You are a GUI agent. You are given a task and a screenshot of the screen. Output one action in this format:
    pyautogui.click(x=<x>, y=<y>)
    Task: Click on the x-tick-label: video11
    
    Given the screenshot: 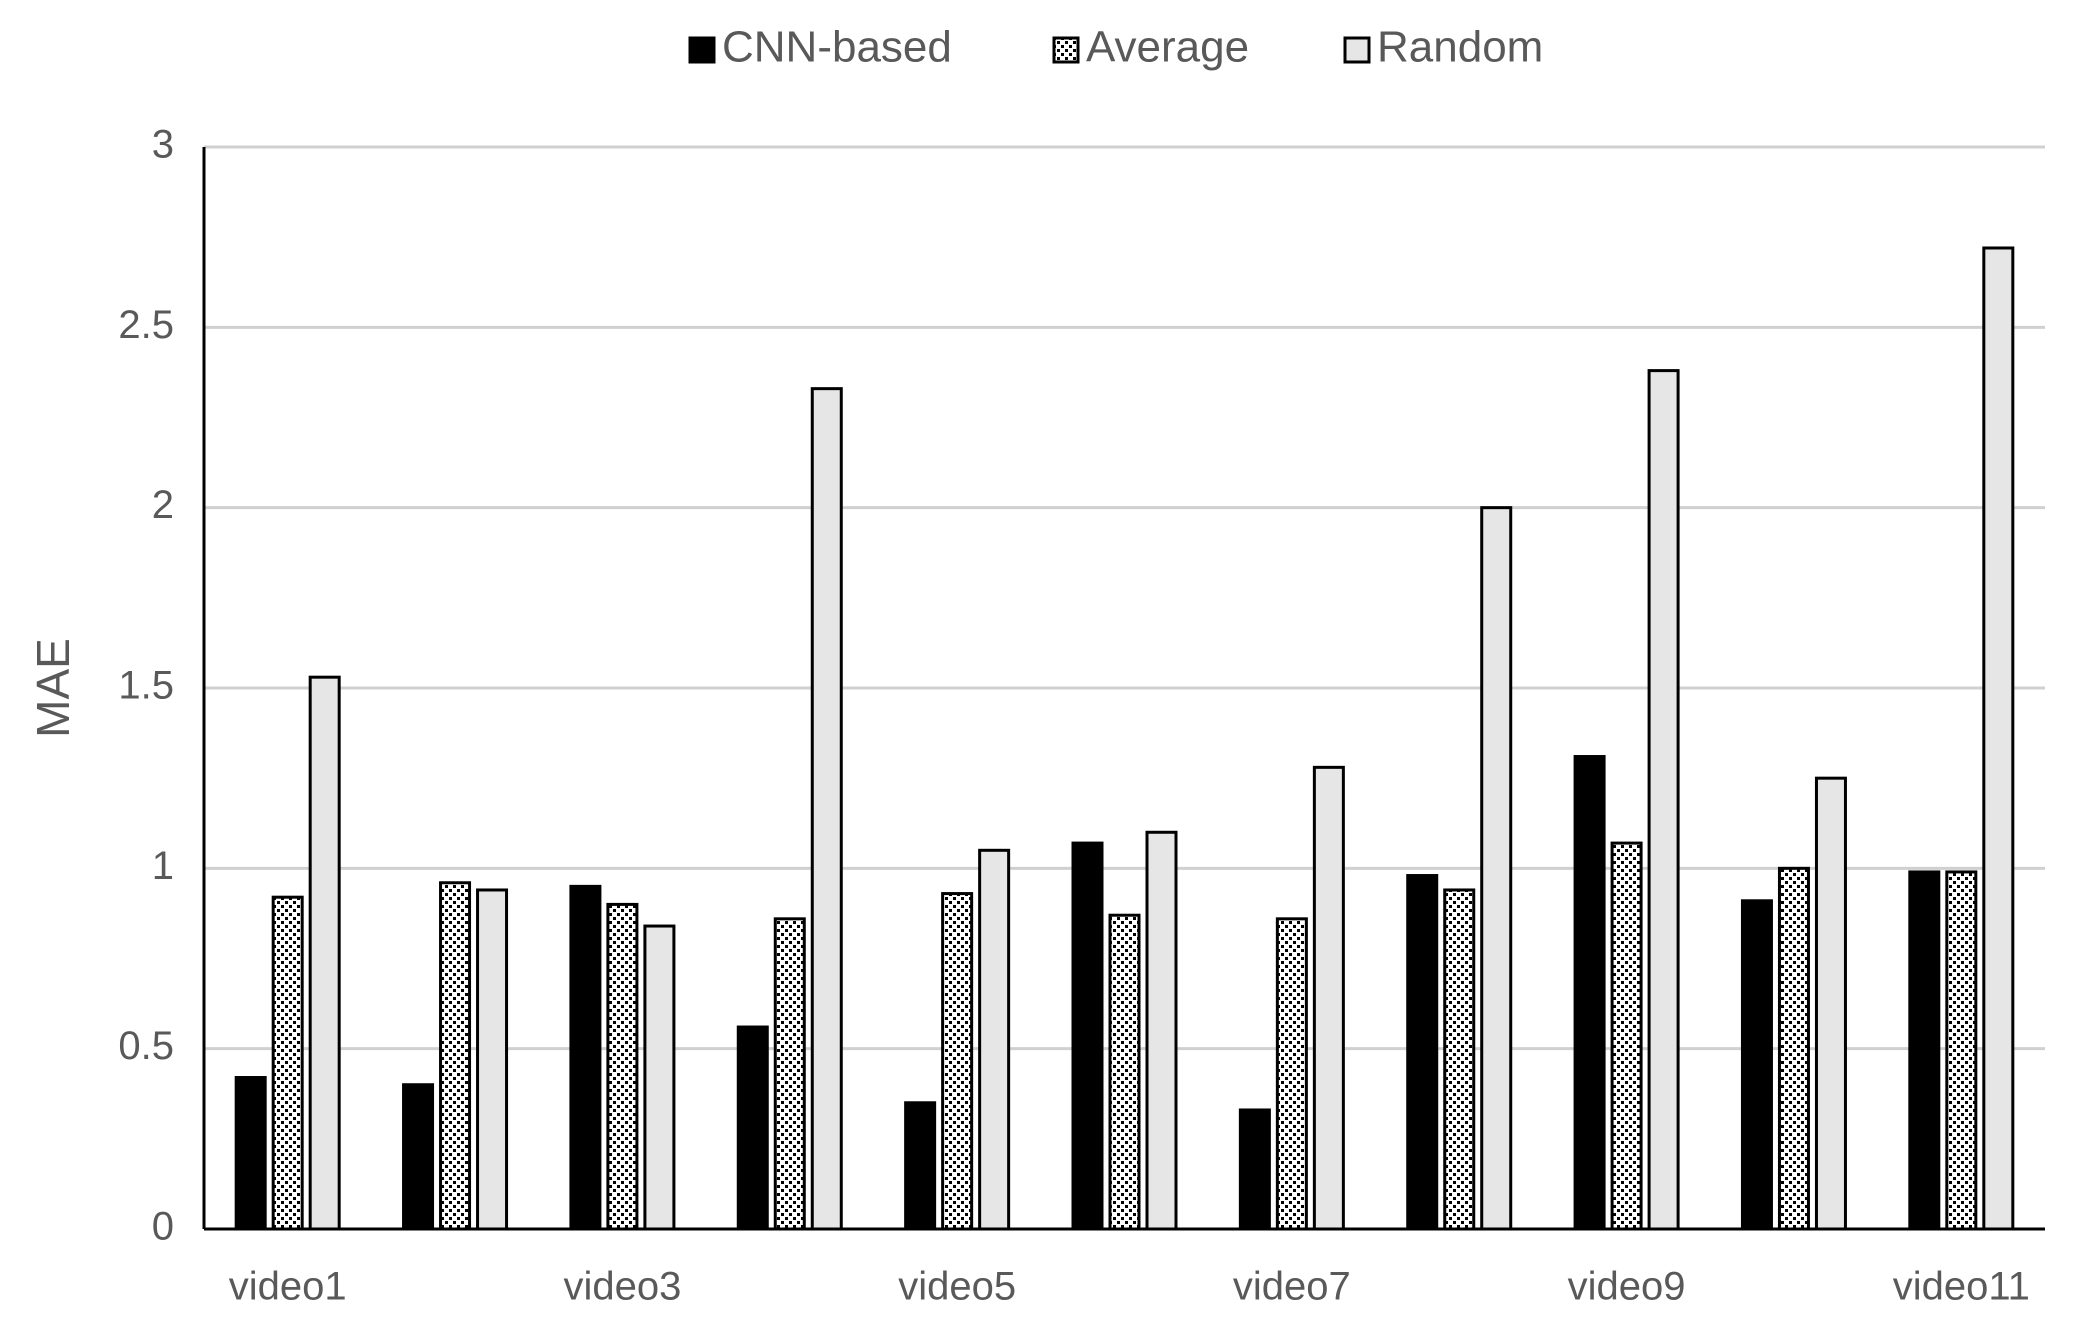 What is the action you would take?
    pyautogui.click(x=1961, y=1287)
    